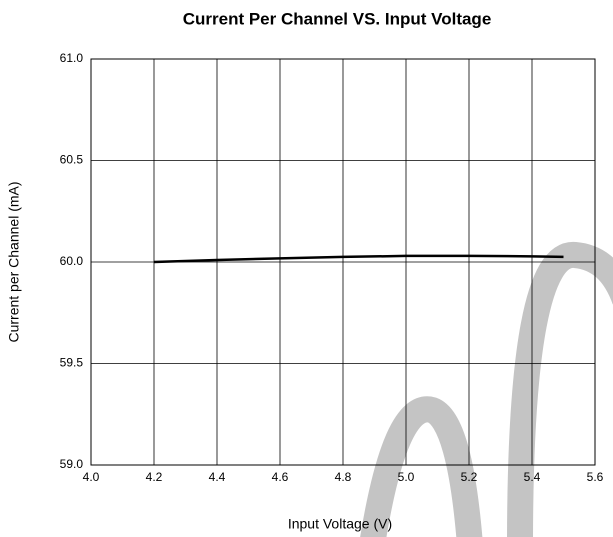 The width and height of the screenshot is (613, 537). I want to click on x-tick-label: 4.4, so click(217, 477).